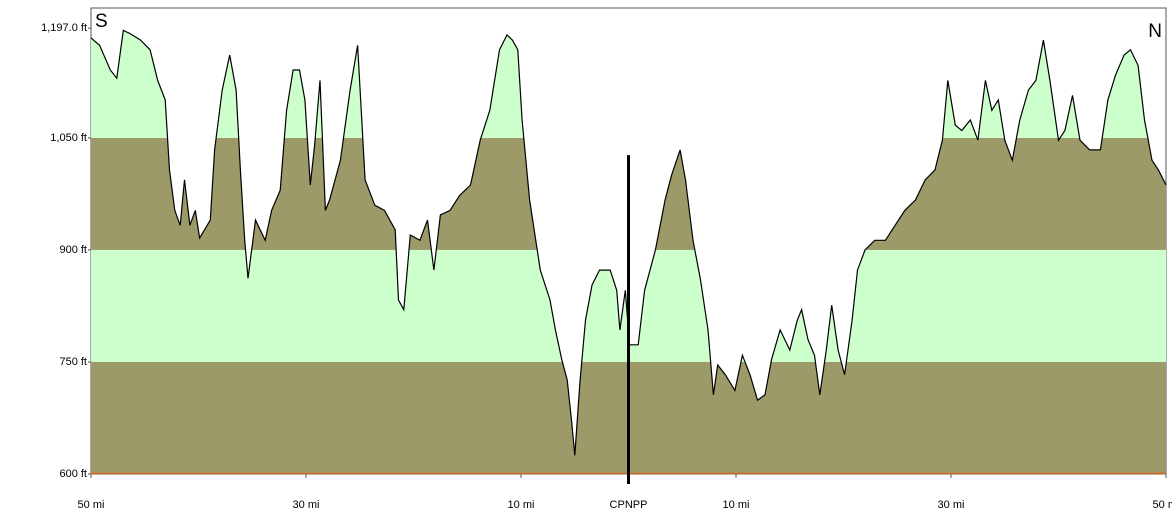 The width and height of the screenshot is (1172, 519). What do you see at coordinates (64, 28) in the screenshot?
I see `y-tick-label: 1,197.0 ft` at bounding box center [64, 28].